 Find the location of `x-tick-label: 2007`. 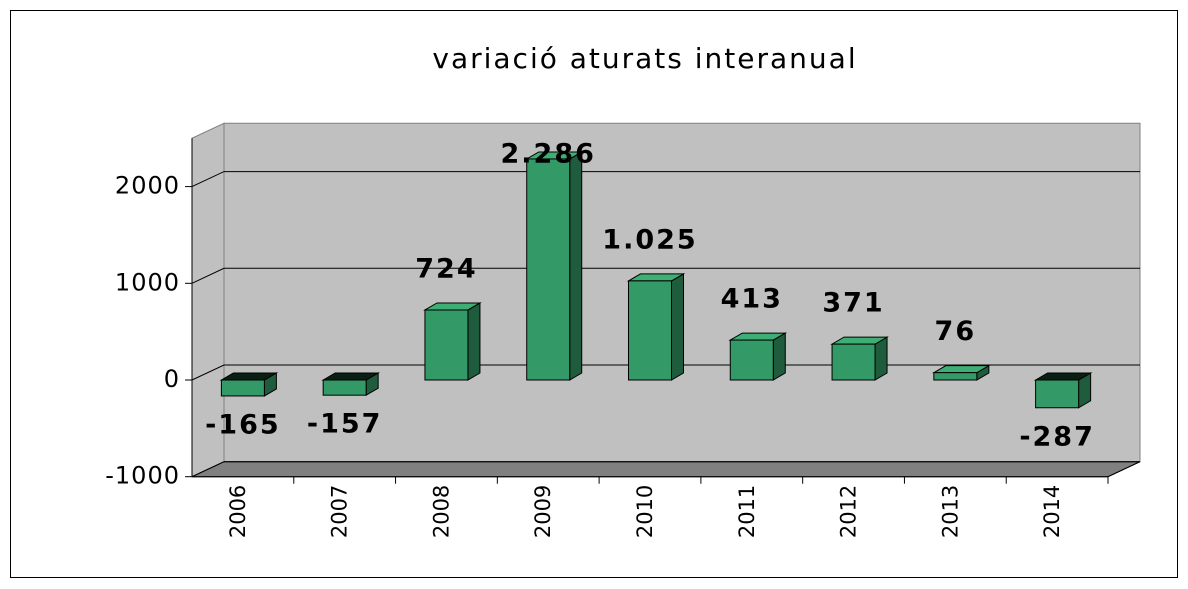

x-tick-label: 2007 is located at coordinates (340, 511).